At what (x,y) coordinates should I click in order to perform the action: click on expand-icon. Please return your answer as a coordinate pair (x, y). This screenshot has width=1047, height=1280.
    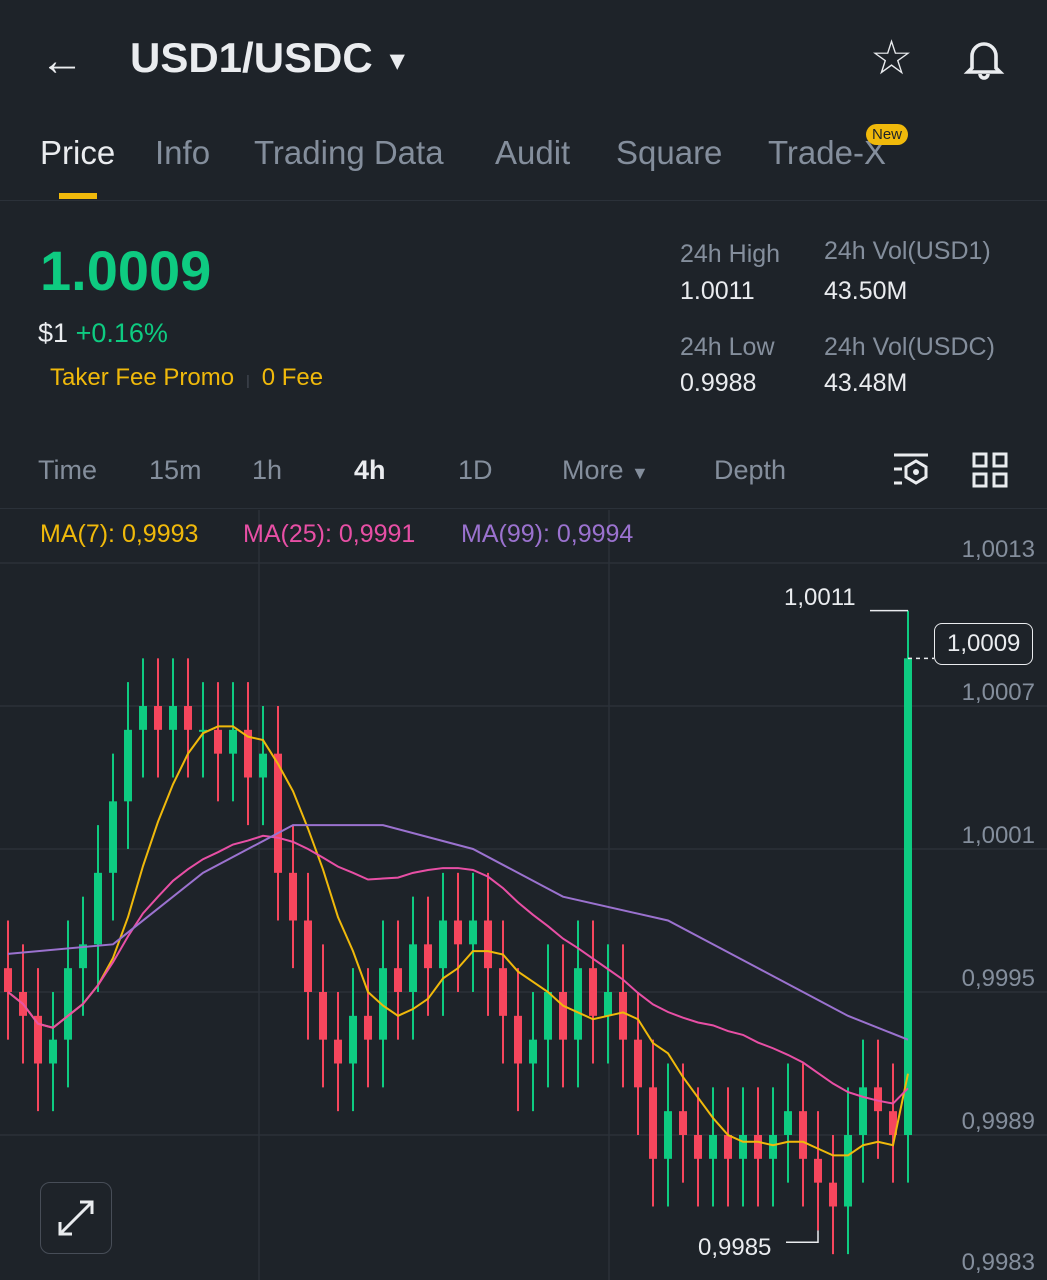
    Looking at the image, I should click on (76, 1218).